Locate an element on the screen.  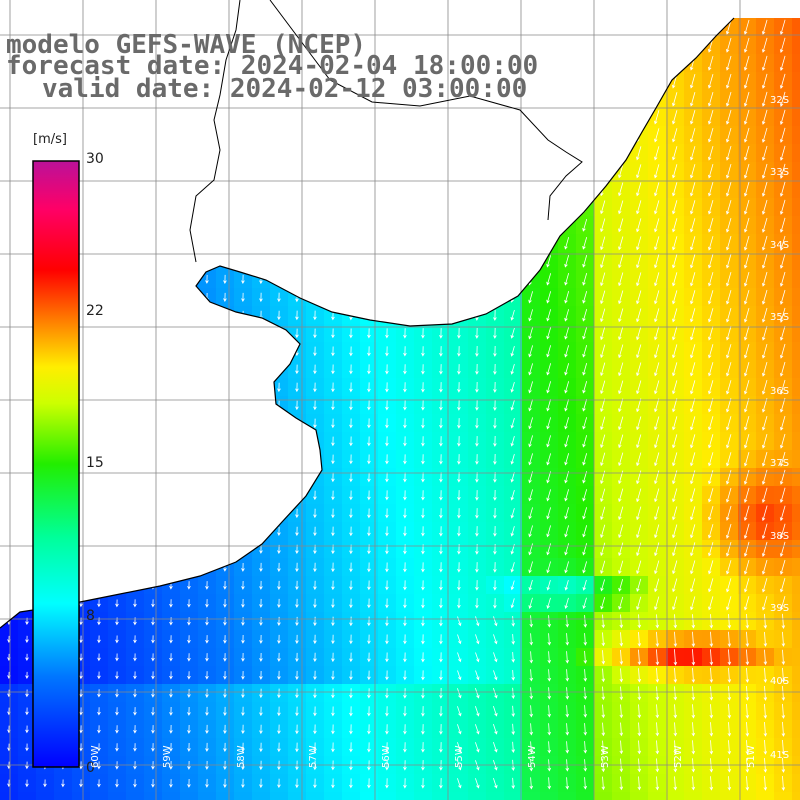
colorbar-tick-22: 22 is located at coordinates (95, 311).